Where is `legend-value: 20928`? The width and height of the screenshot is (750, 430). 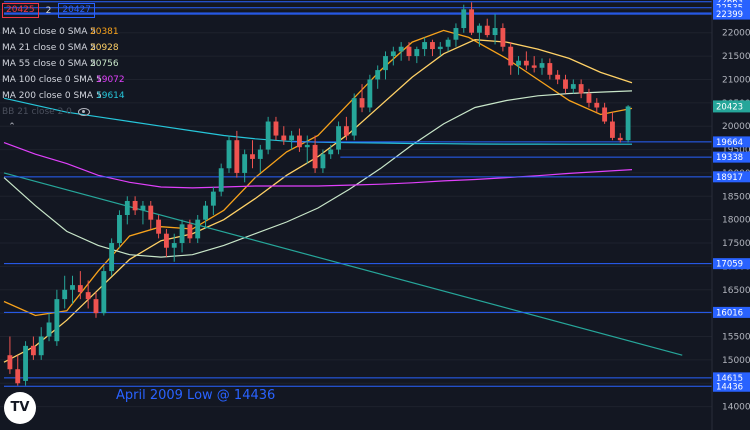 legend-value: 20928 is located at coordinates (104, 48).